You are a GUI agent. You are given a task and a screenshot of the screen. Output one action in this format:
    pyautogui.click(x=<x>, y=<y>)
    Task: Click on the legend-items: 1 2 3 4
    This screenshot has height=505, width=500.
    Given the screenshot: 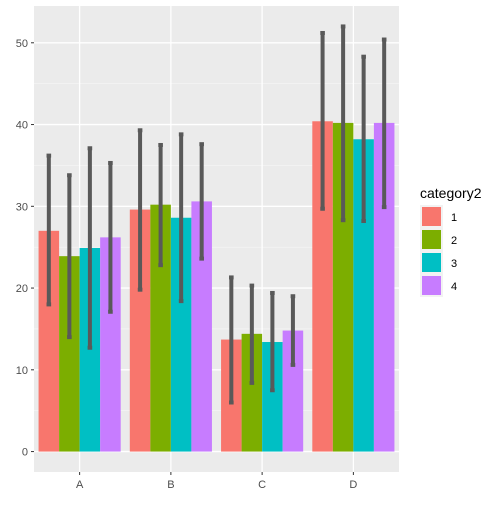 What is the action you would take?
    pyautogui.click(x=438, y=251)
    